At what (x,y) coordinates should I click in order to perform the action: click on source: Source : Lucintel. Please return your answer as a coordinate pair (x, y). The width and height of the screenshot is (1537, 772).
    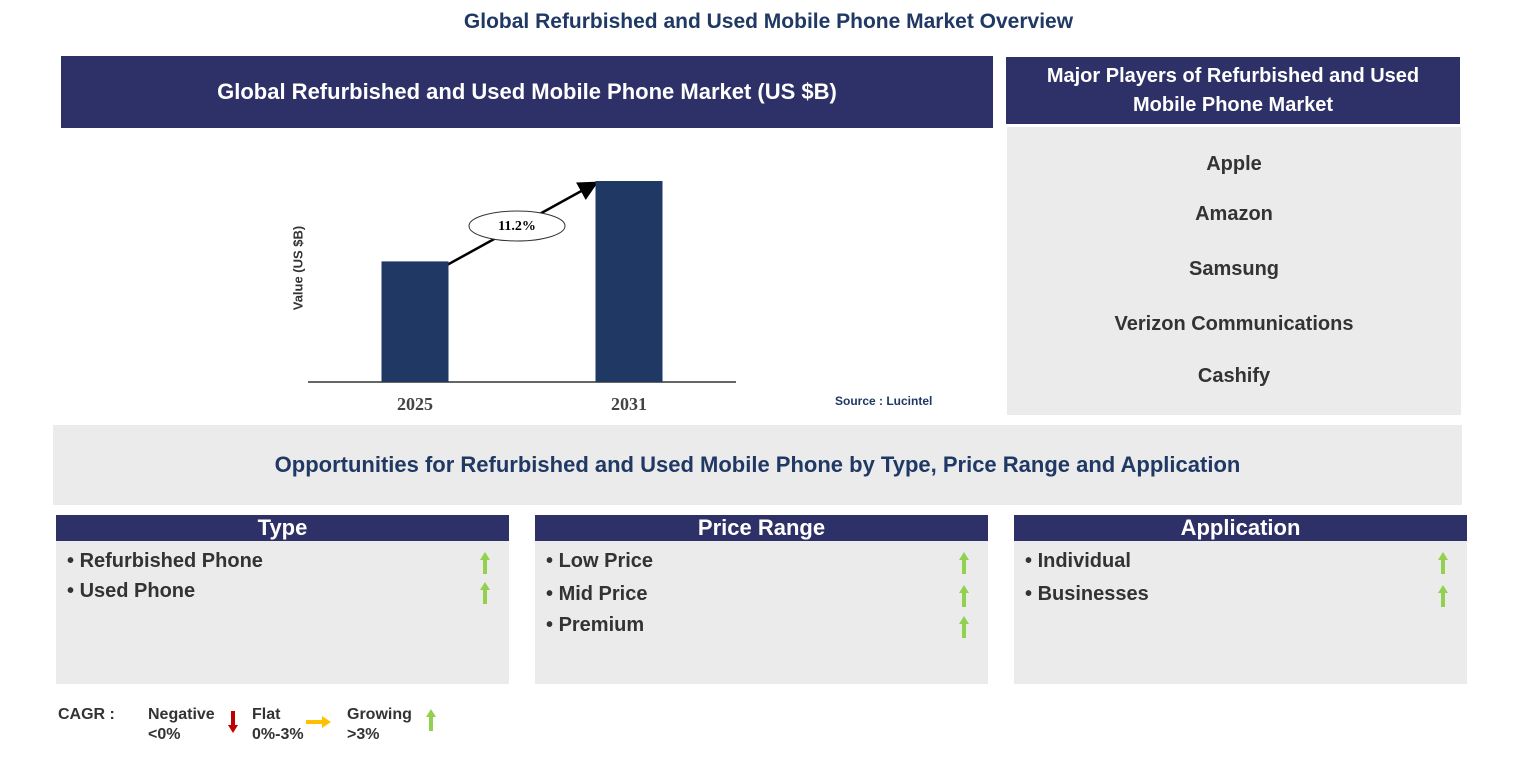
    Looking at the image, I should click on (883, 401).